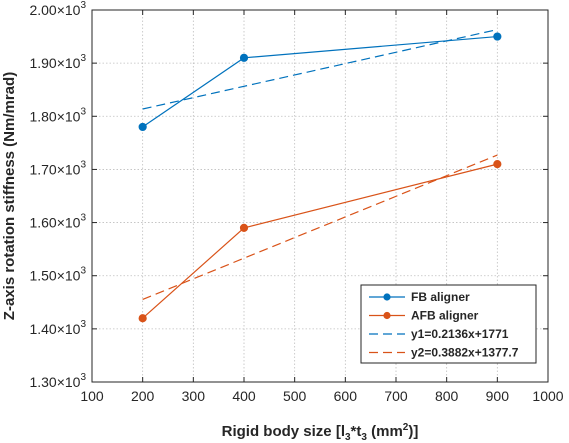  I want to click on y-tick-mantissa: 1.80, so click(42, 116).